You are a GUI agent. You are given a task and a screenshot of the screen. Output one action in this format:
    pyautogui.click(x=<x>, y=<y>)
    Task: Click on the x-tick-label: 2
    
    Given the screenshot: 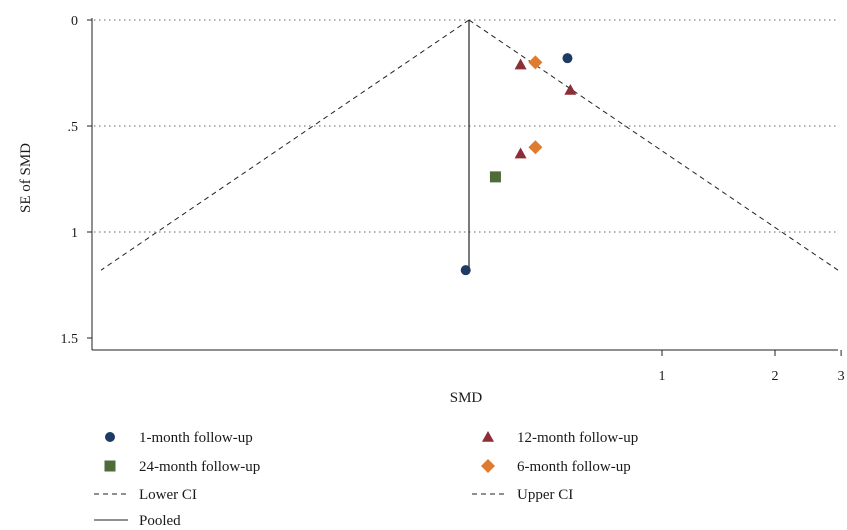 What is the action you would take?
    pyautogui.click(x=775, y=376)
    